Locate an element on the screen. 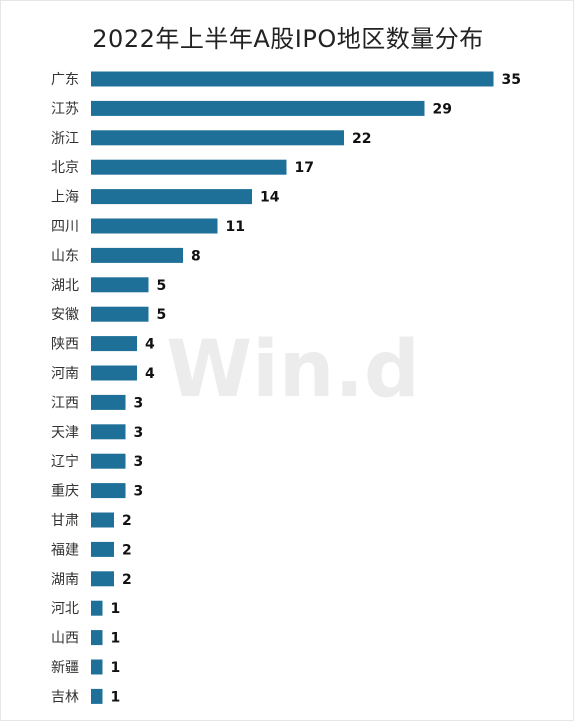 Image resolution: width=574 pixels, height=722 pixels. category-label: 湖南 is located at coordinates (65, 580).